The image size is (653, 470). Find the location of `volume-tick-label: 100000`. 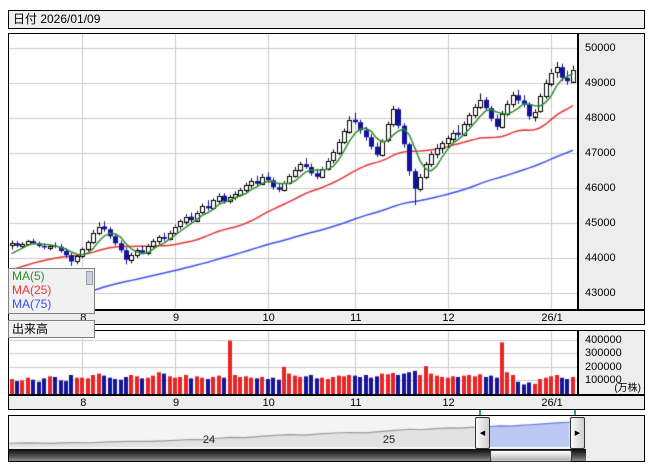

volume-tick-label: 100000 is located at coordinates (603, 380).